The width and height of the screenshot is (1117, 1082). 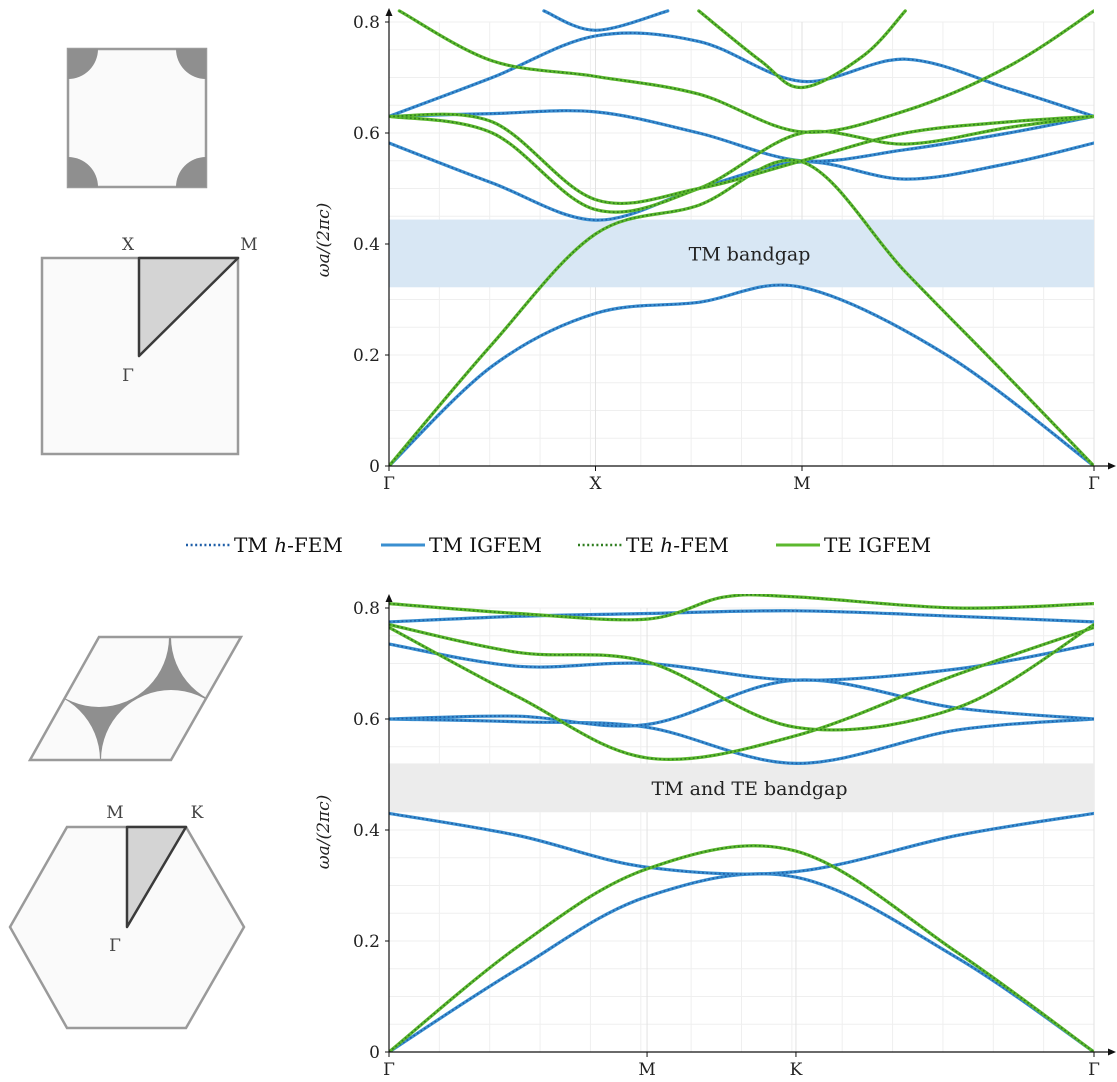 I want to click on hex-brillouin-zone: M K Γ, so click(x=127, y=916).